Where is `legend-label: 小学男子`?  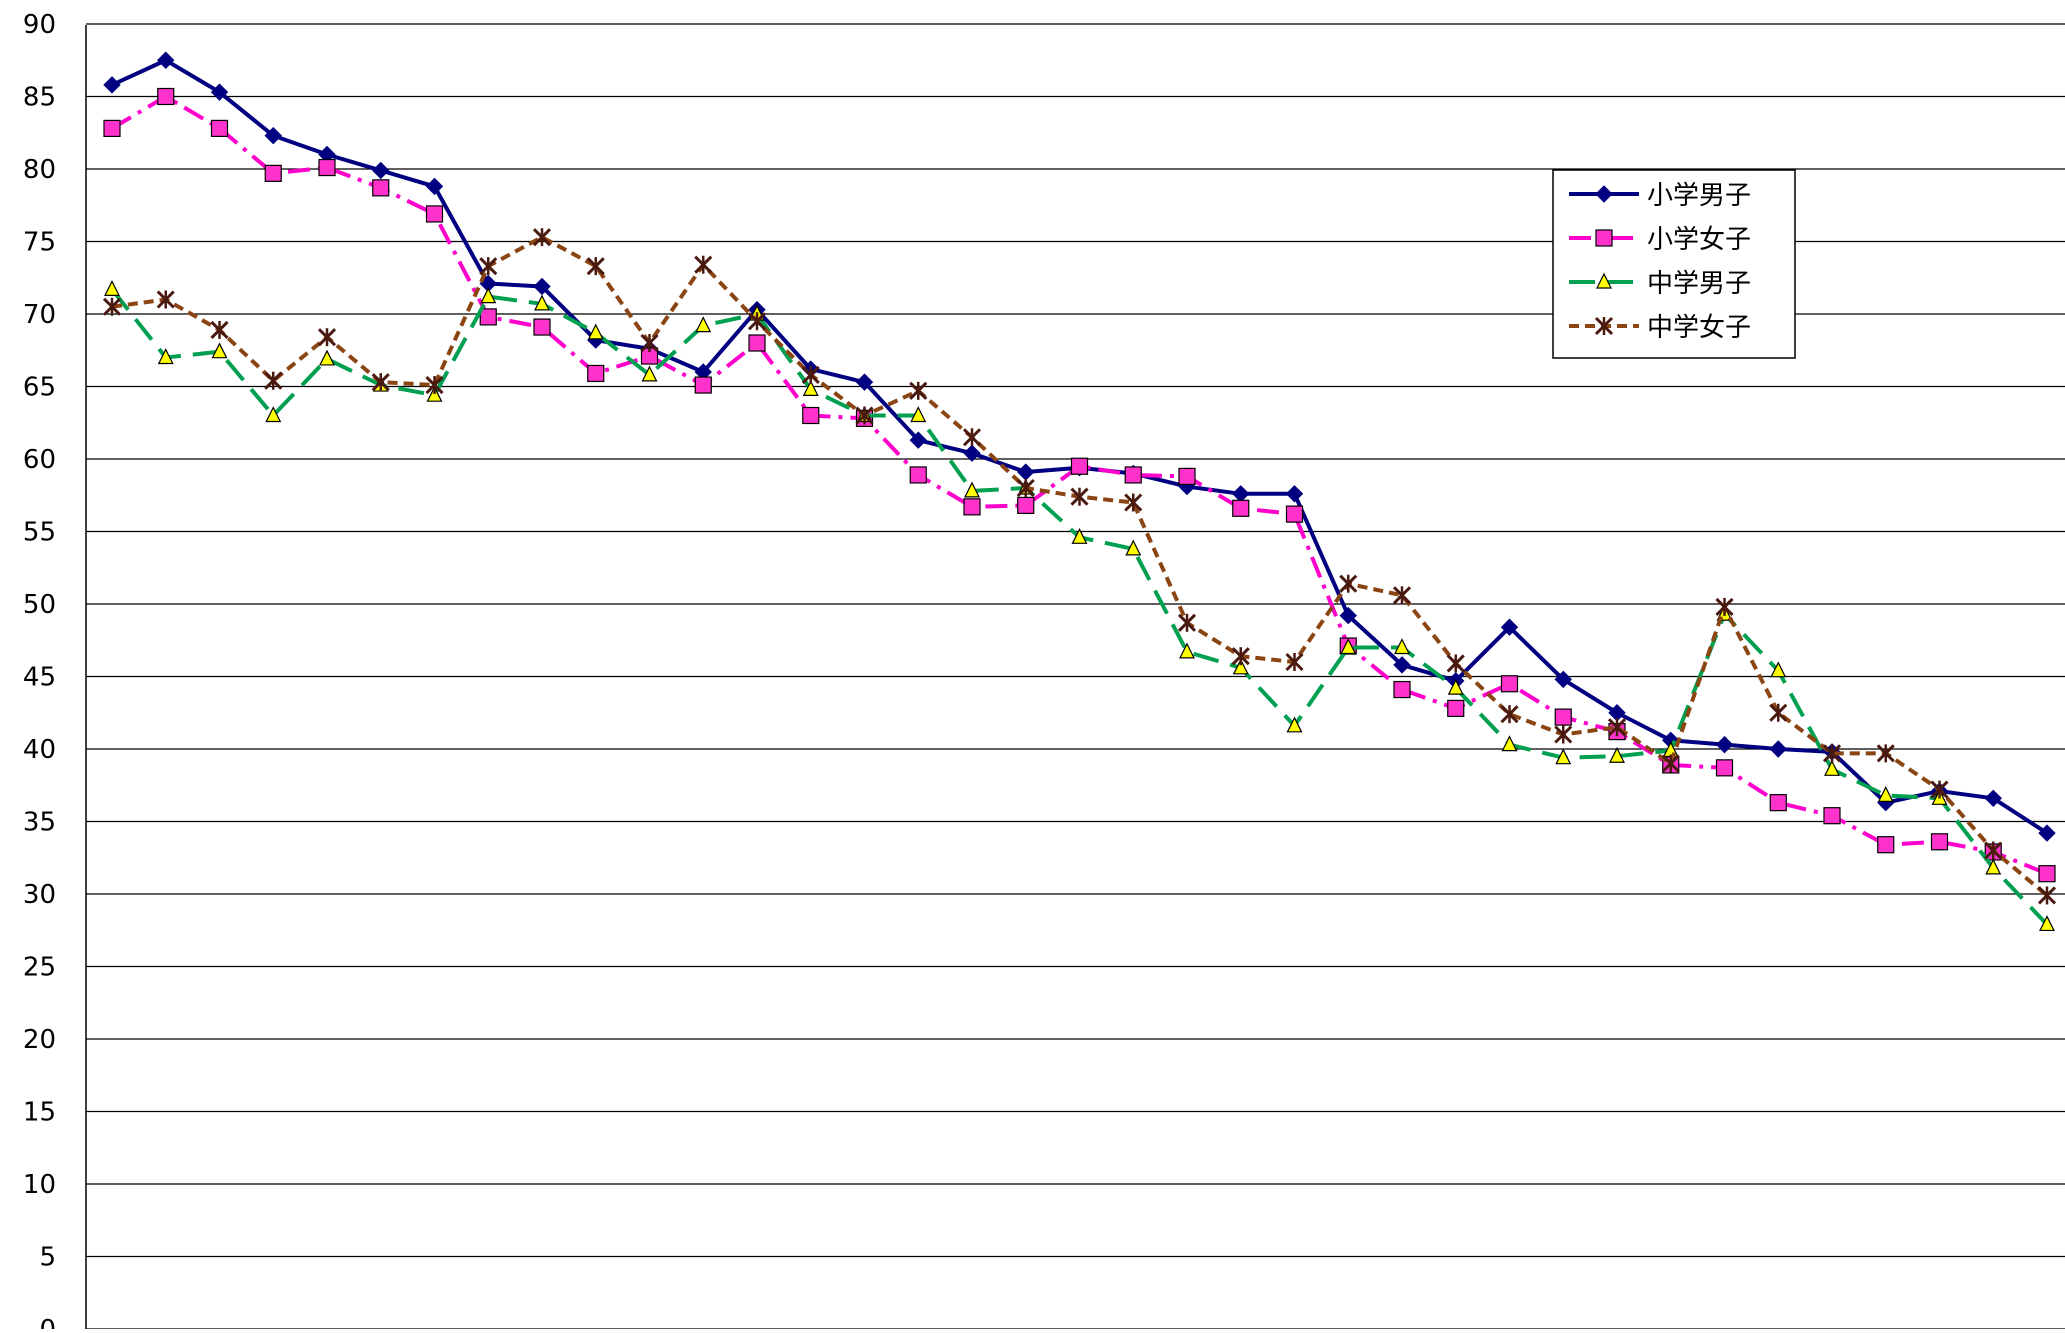 legend-label: 小学男子 is located at coordinates (1699, 196).